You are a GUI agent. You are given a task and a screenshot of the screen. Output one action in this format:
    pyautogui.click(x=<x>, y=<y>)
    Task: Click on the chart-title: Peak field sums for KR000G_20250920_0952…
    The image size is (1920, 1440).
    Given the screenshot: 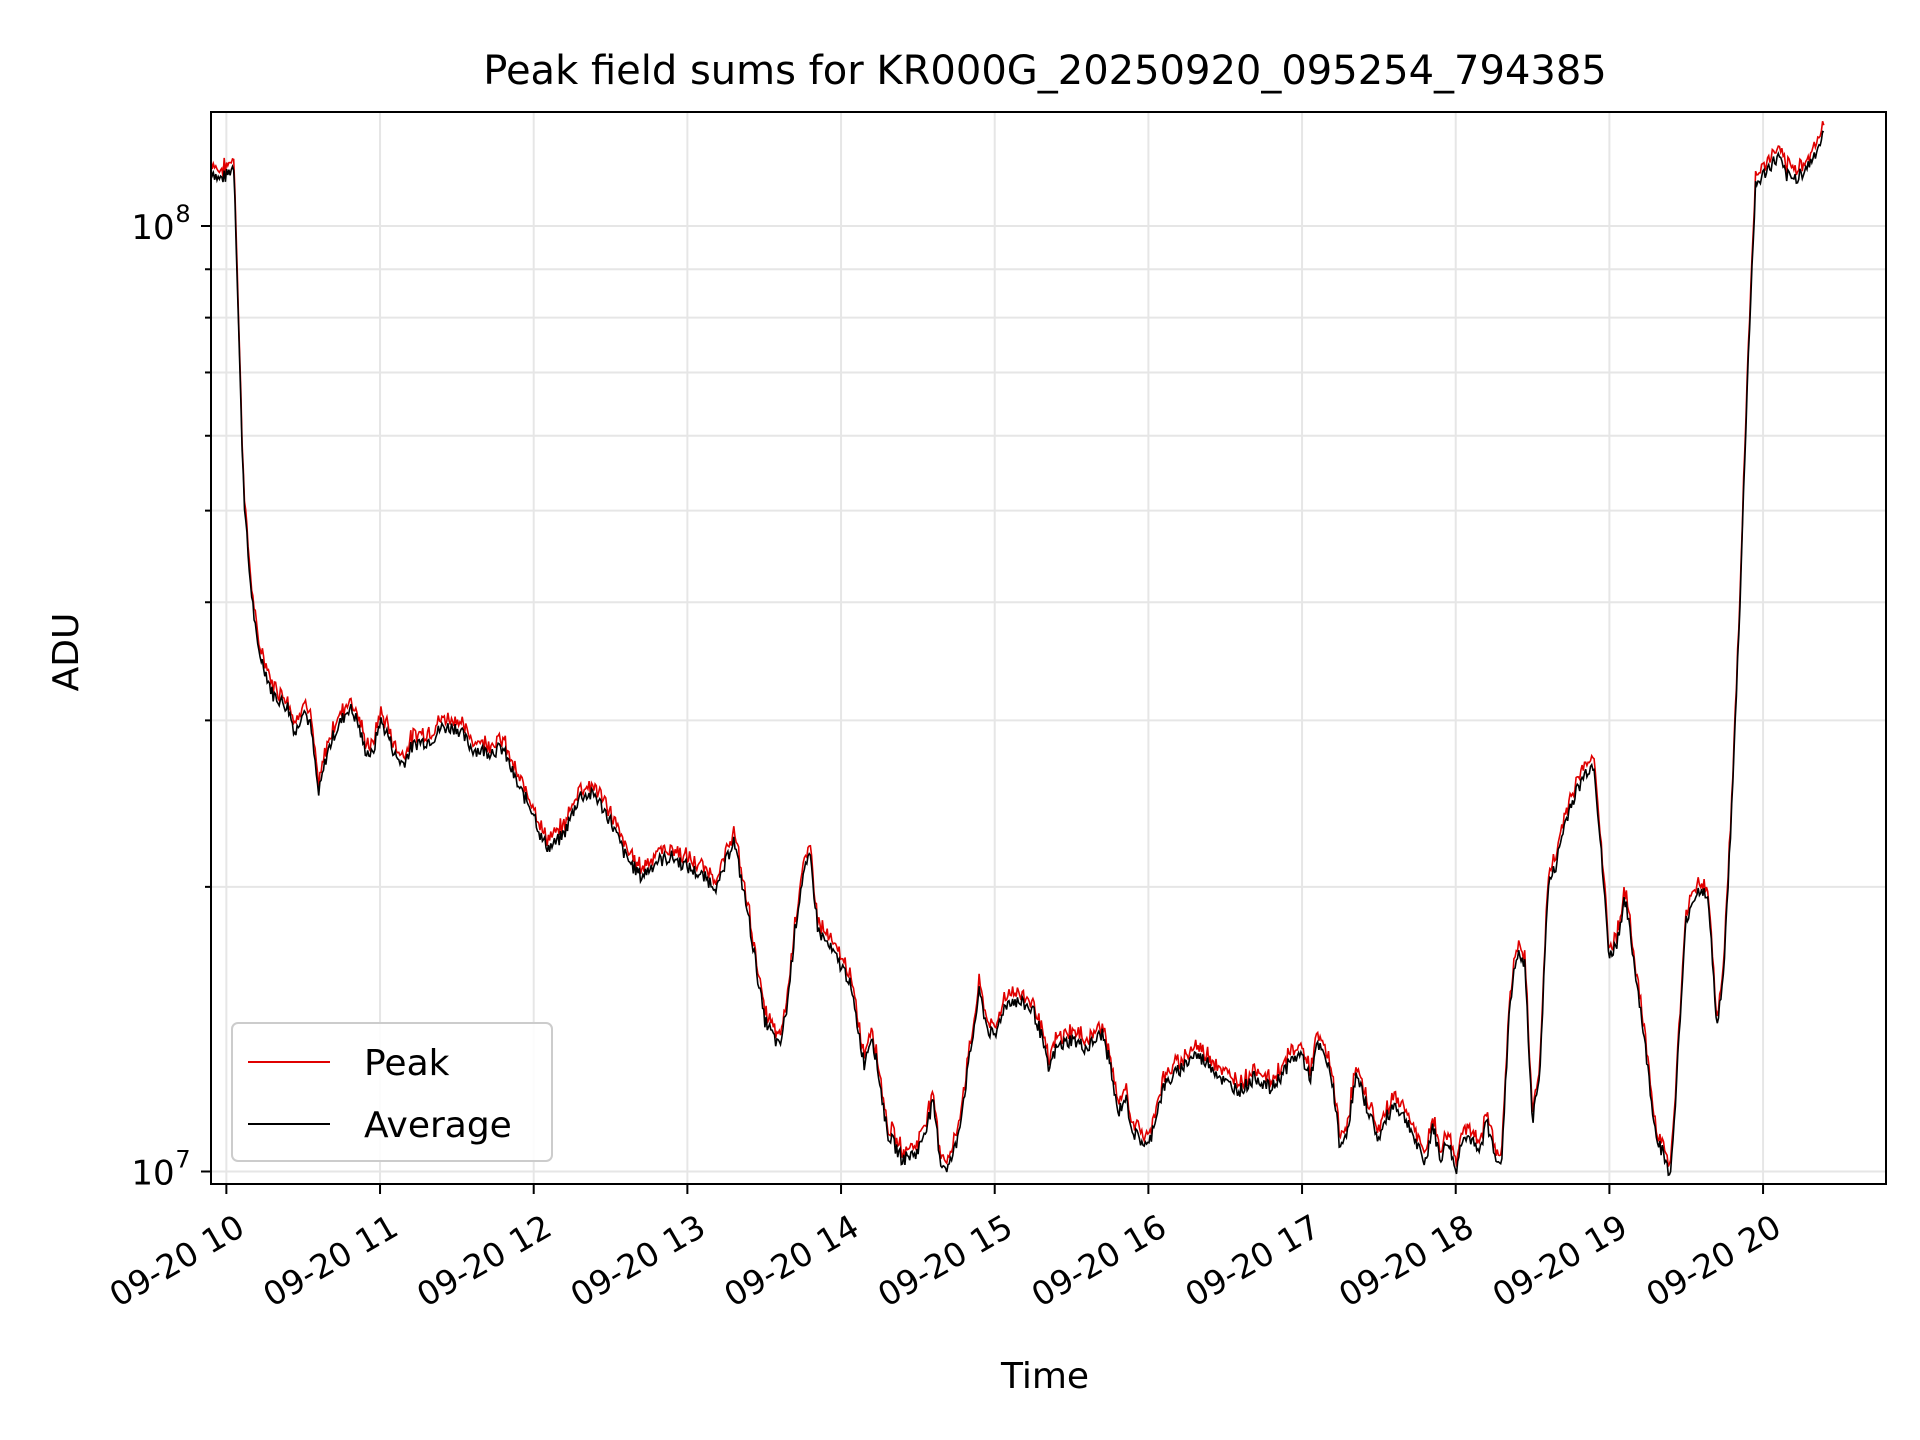 What is the action you would take?
    pyautogui.click(x=1045, y=71)
    